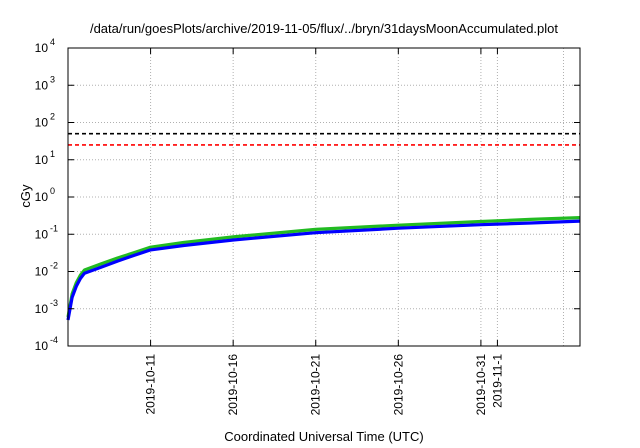  What do you see at coordinates (54, 228) in the screenshot?
I see `y-tick-exponent: -1` at bounding box center [54, 228].